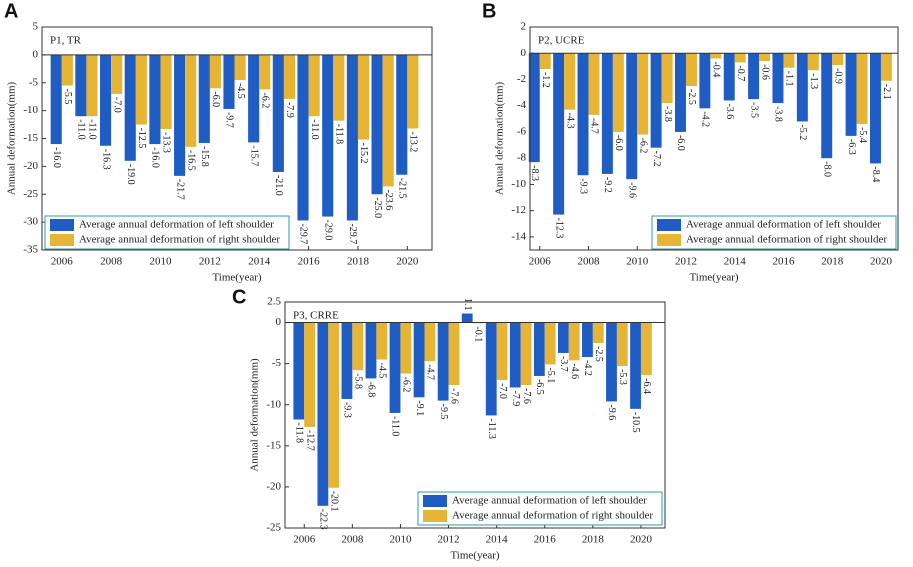 The height and width of the screenshot is (567, 913). I want to click on value-label: -29.0, so click(327, 230).